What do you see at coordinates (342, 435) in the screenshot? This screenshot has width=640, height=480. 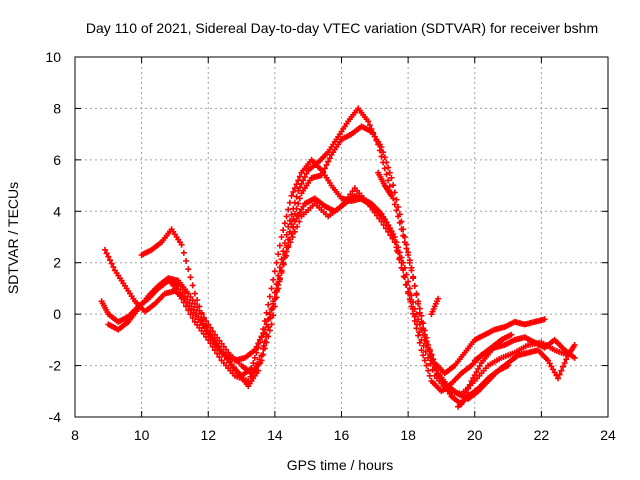 I see `x-tick-label: 16` at bounding box center [342, 435].